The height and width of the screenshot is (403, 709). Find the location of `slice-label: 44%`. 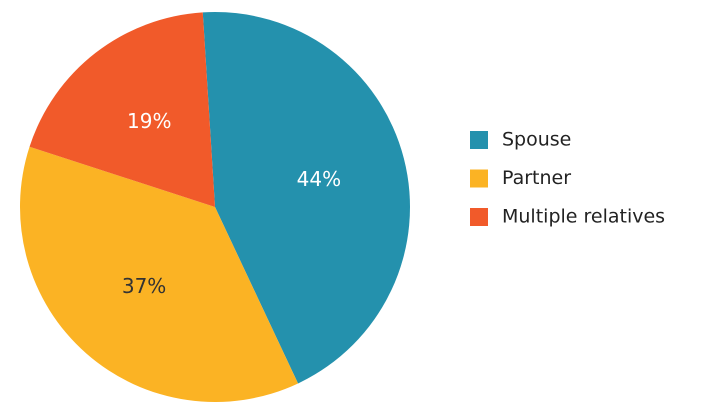

slice-label: 44% is located at coordinates (319, 179).